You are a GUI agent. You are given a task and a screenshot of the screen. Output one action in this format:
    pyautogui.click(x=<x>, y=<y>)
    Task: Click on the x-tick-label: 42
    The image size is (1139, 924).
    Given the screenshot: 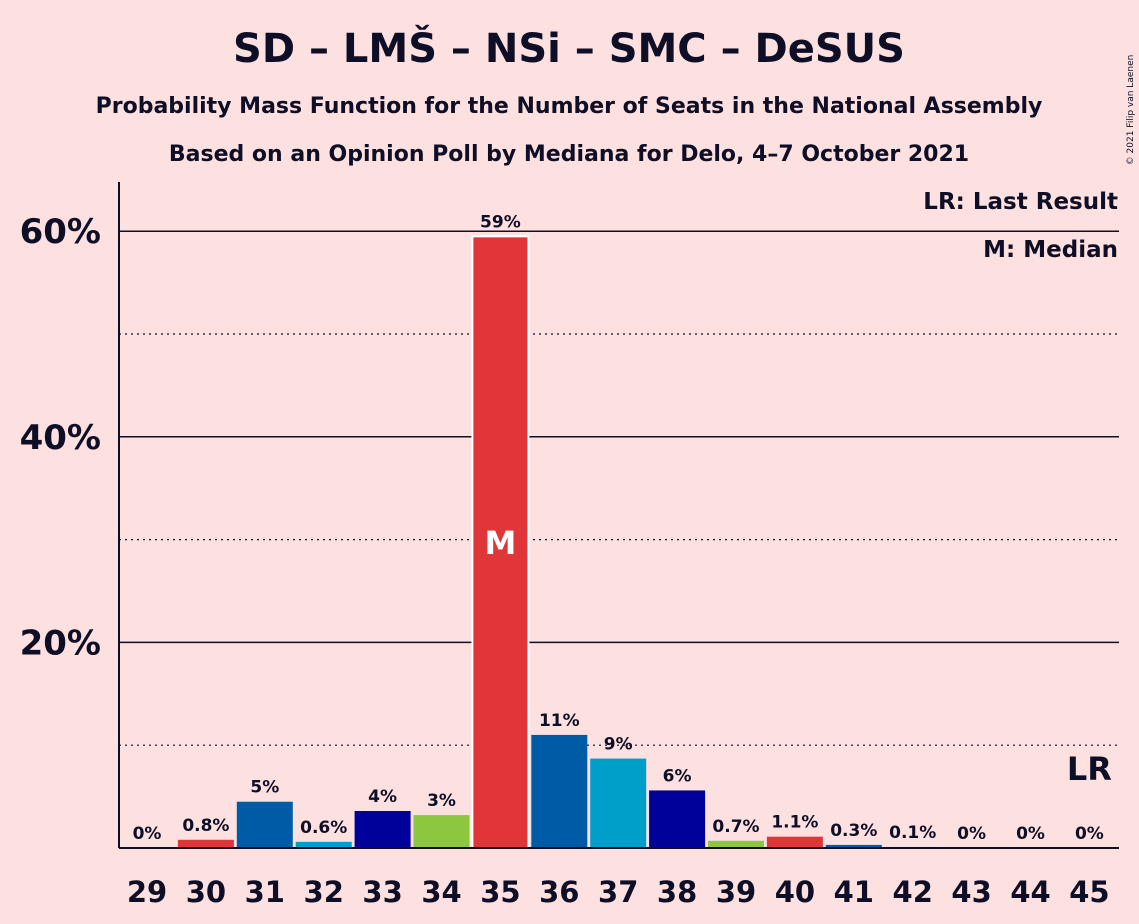 What is the action you would take?
    pyautogui.click(x=913, y=892)
    